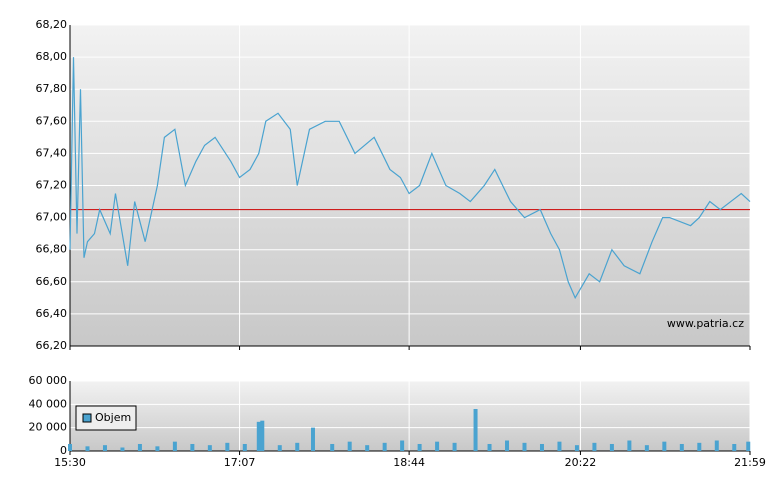  What do you see at coordinates (48, 403) in the screenshot?
I see `y-tick-label: 40 000` at bounding box center [48, 403].